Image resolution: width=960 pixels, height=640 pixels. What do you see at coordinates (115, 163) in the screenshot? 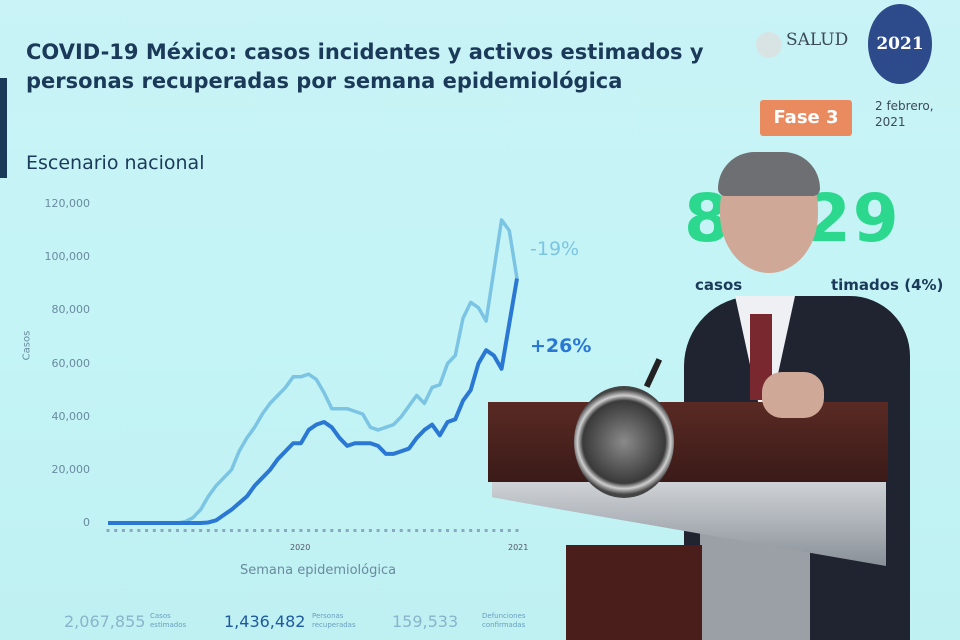
I see `chart-subtitle: Escenario nacional` at bounding box center [115, 163].